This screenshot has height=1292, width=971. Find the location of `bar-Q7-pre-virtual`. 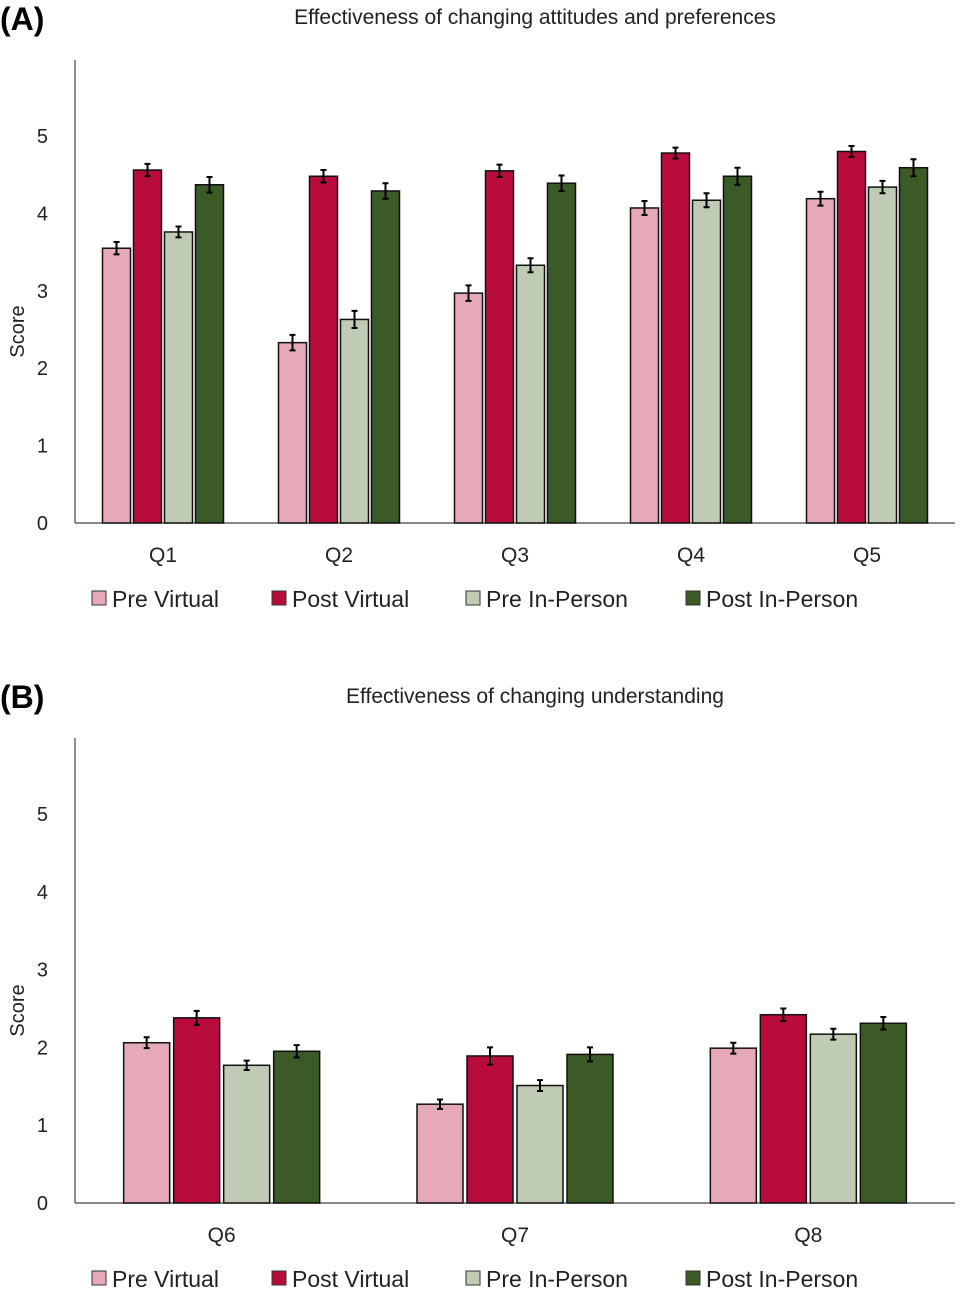

bar-Q7-pre-virtual is located at coordinates (440, 1153).